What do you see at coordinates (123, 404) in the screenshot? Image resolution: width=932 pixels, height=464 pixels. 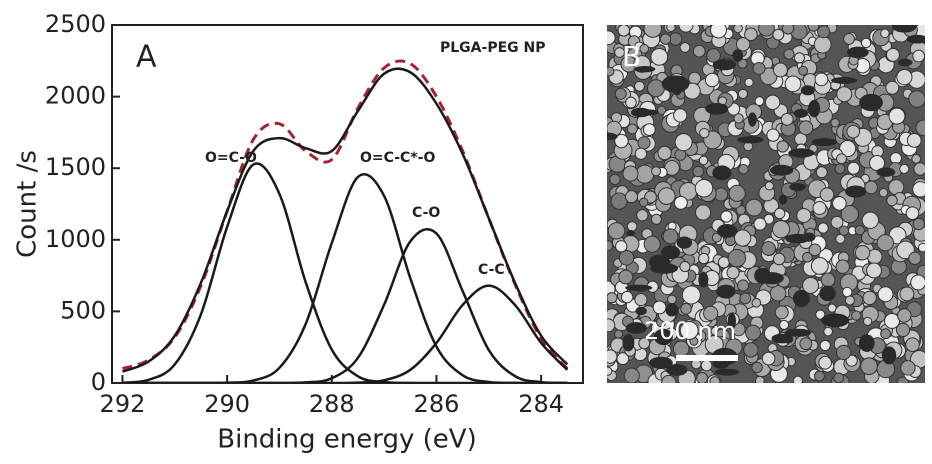 I see `x-tick-label: 292` at bounding box center [123, 404].